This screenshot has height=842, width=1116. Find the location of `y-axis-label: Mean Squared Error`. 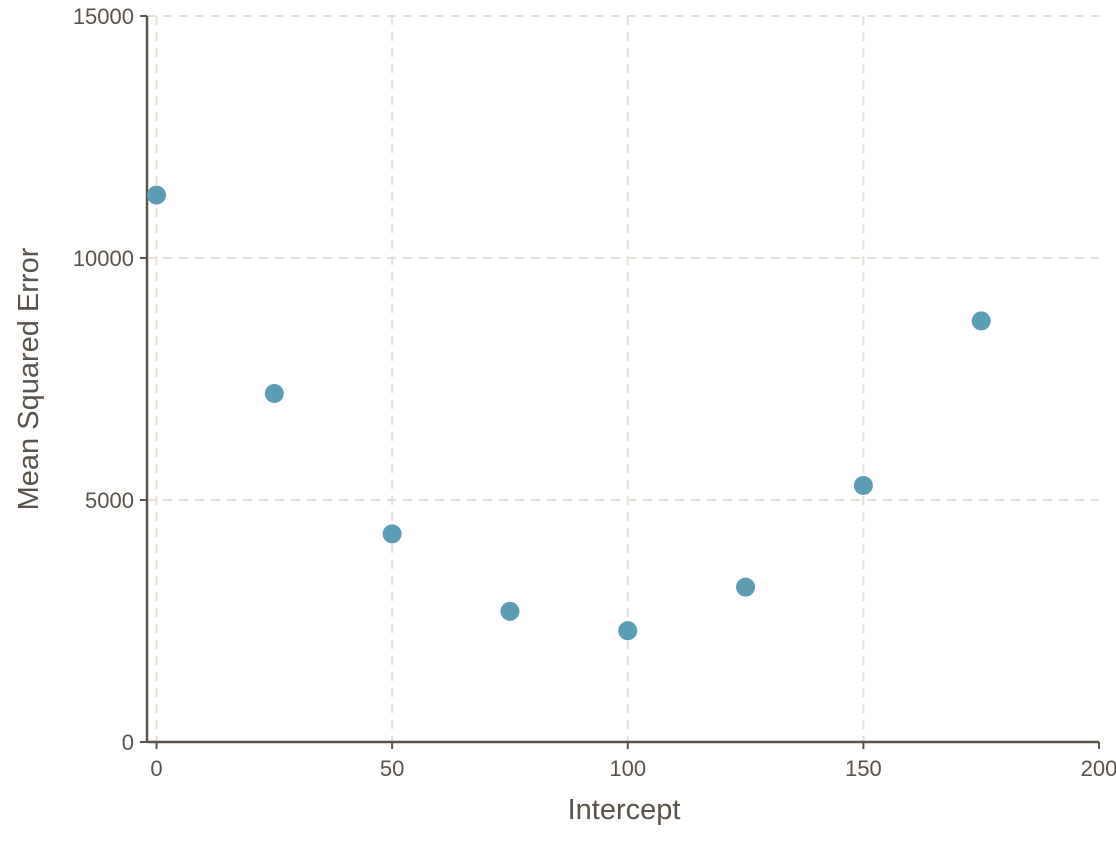

y-axis-label: Mean Squared Error is located at coordinates (29, 378).